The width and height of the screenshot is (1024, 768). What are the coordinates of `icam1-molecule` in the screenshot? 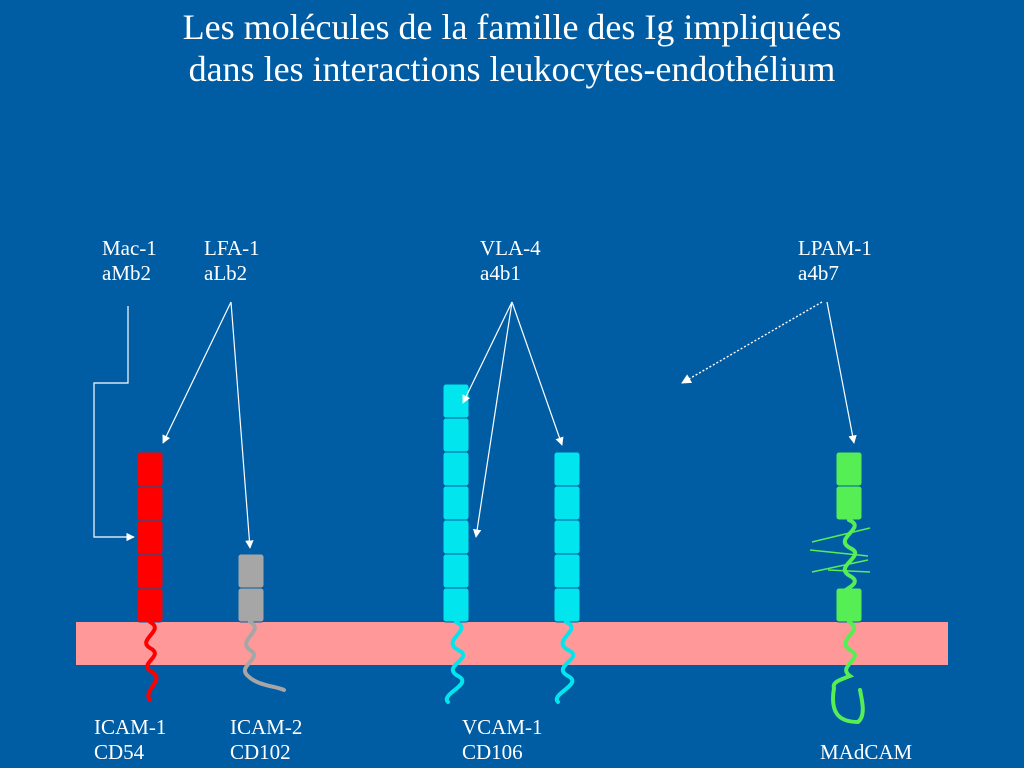 It's located at (150, 537).